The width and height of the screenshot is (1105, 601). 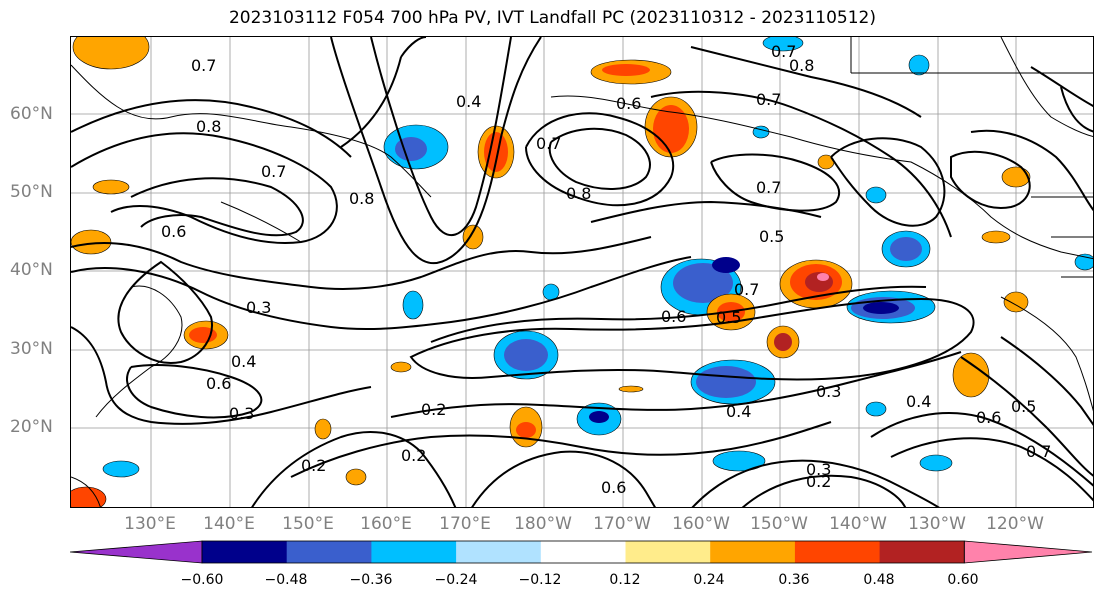 I want to click on colorbar-extend-min, so click(x=136, y=552).